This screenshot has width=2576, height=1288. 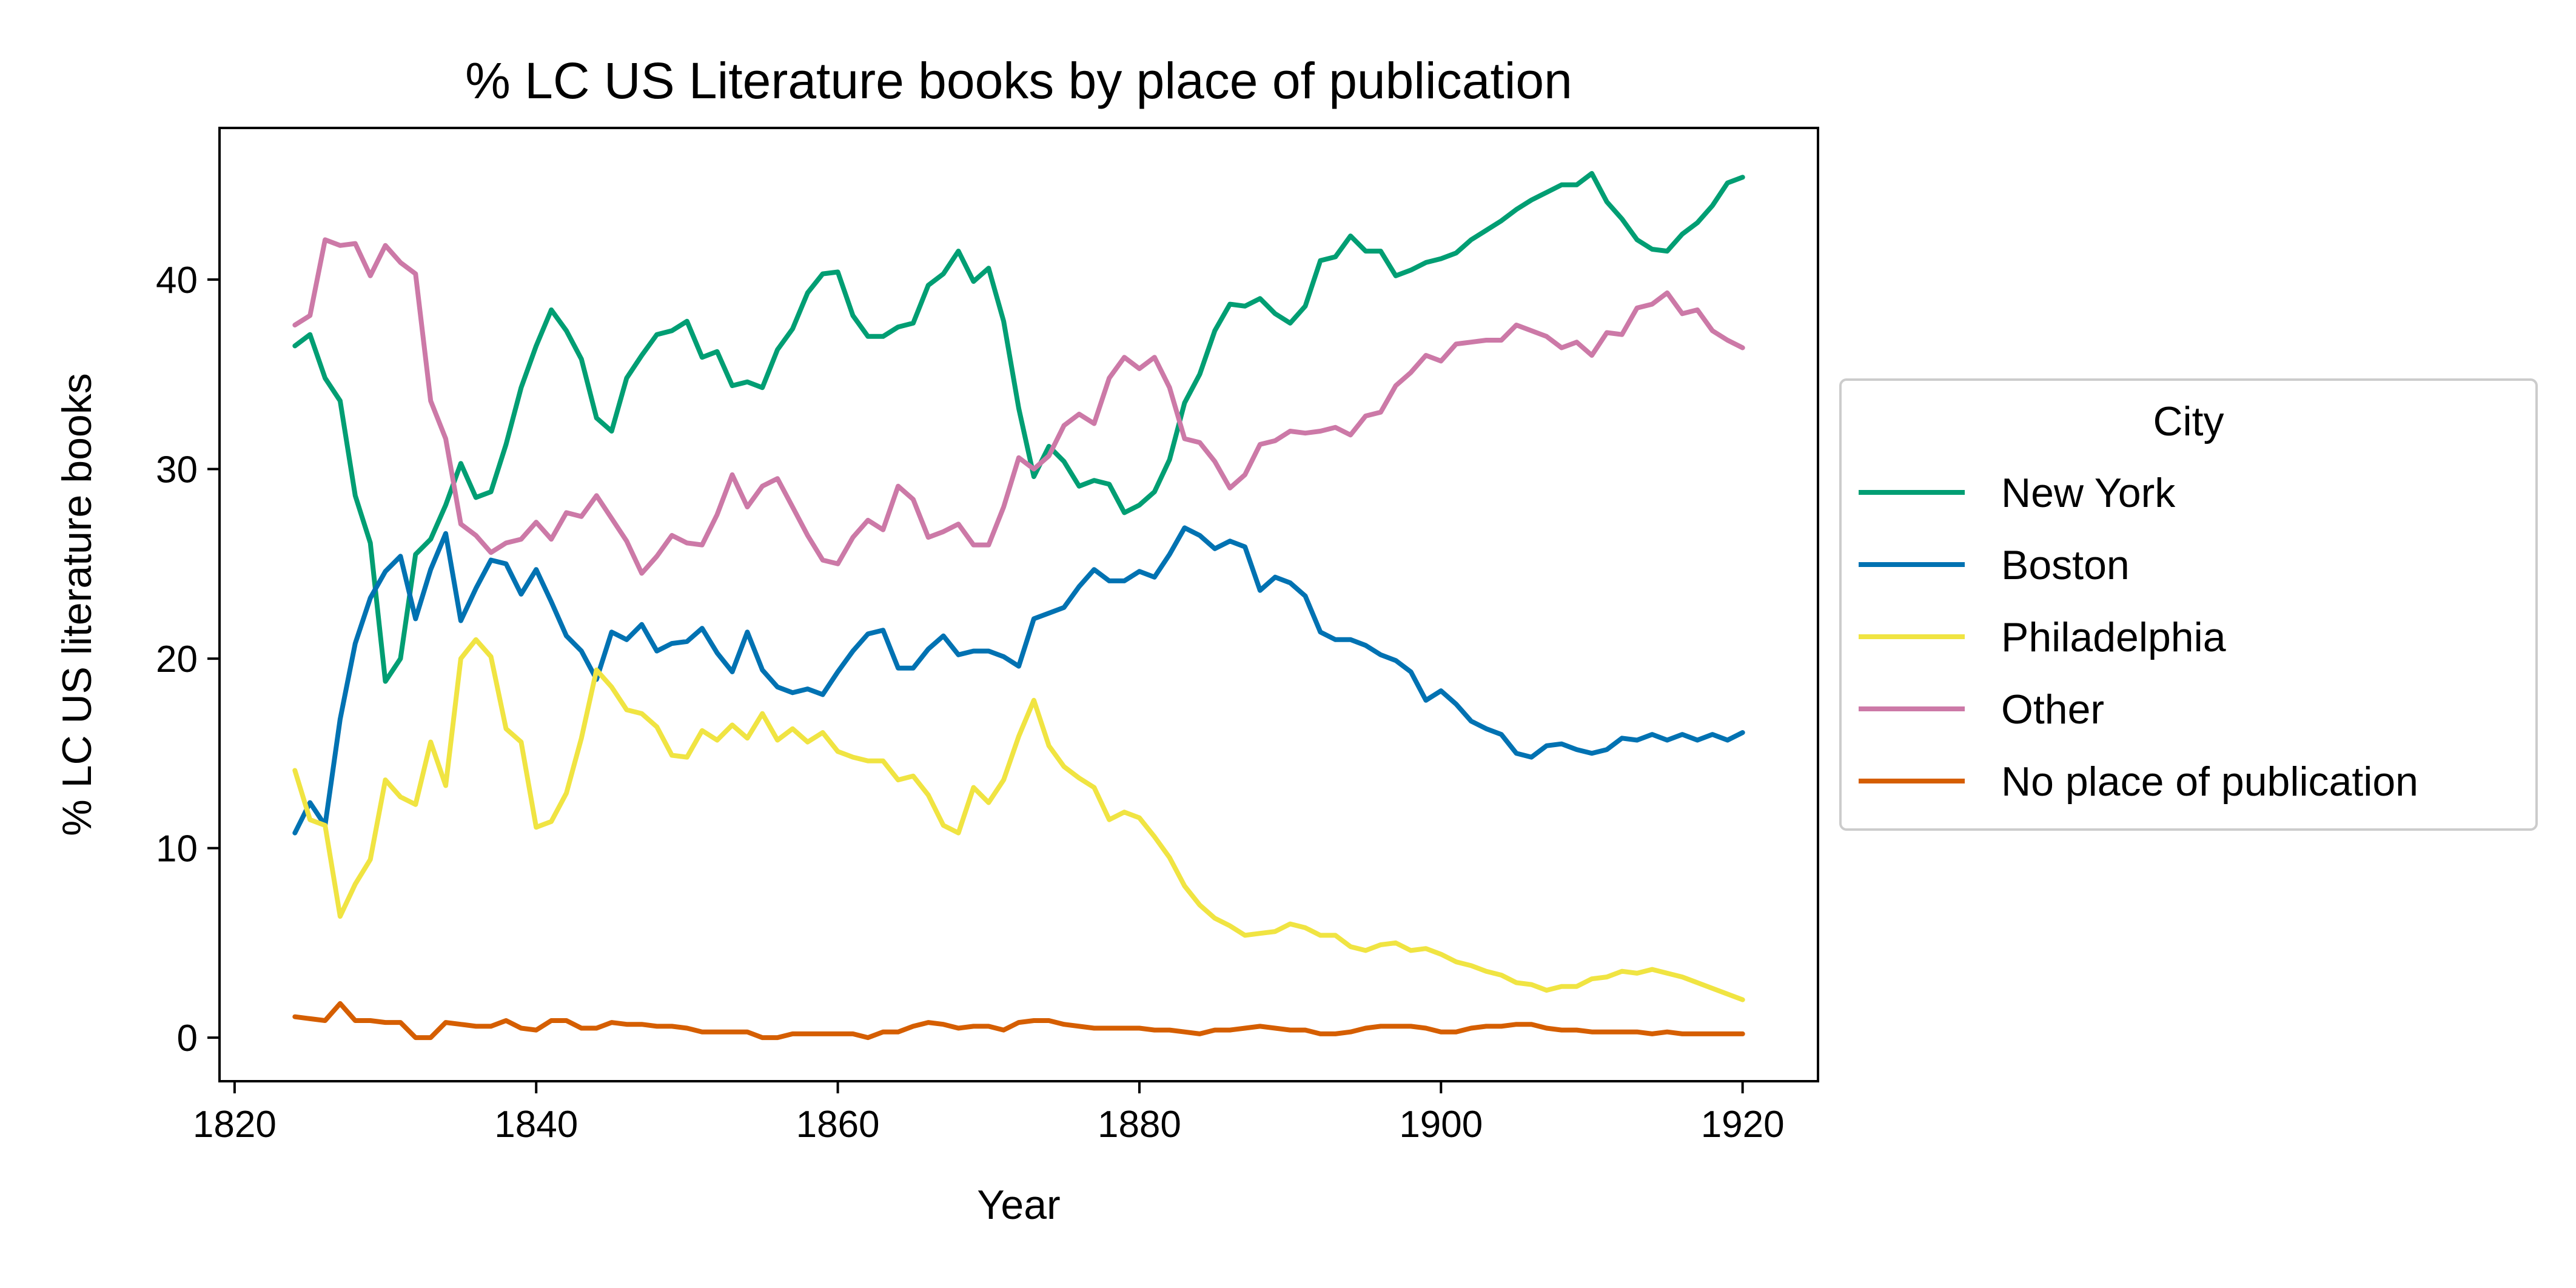 What do you see at coordinates (2065, 565) in the screenshot?
I see `legend-label-boston: Boston` at bounding box center [2065, 565].